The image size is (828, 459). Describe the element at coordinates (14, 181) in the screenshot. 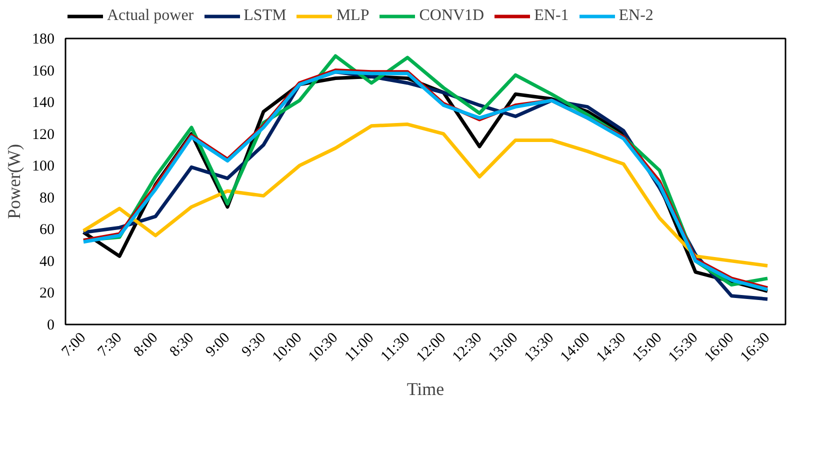

I see `y-axis-title: Power(W)` at that location.